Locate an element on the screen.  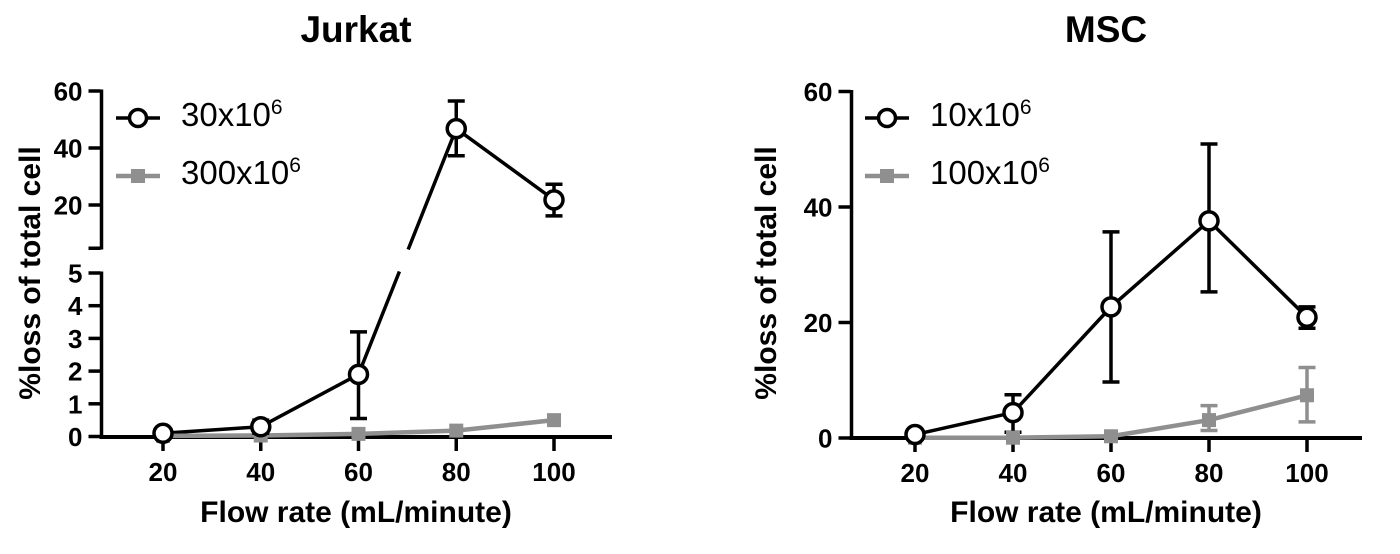
y-tick-label: 4 is located at coordinates (75, 306).